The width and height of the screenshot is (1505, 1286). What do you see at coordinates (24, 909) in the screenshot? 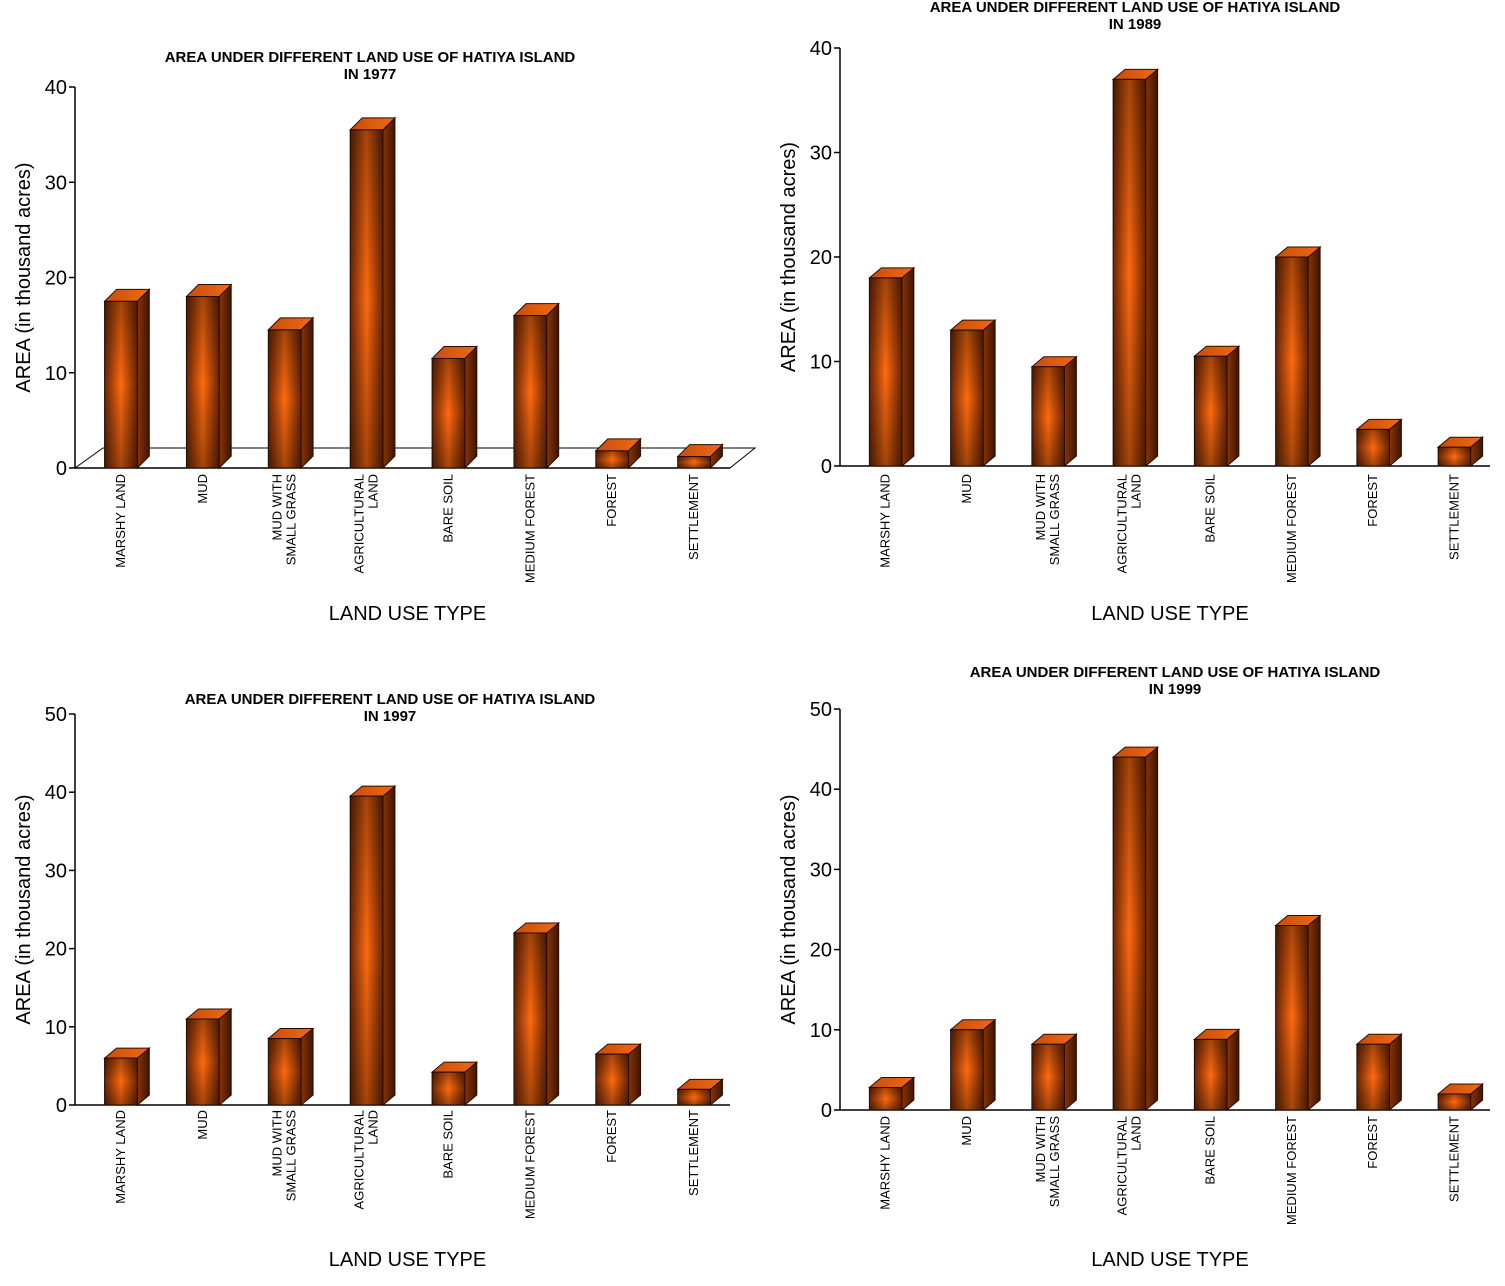
I see `y-axis-label: AREA (in thousand acres)` at bounding box center [24, 909].